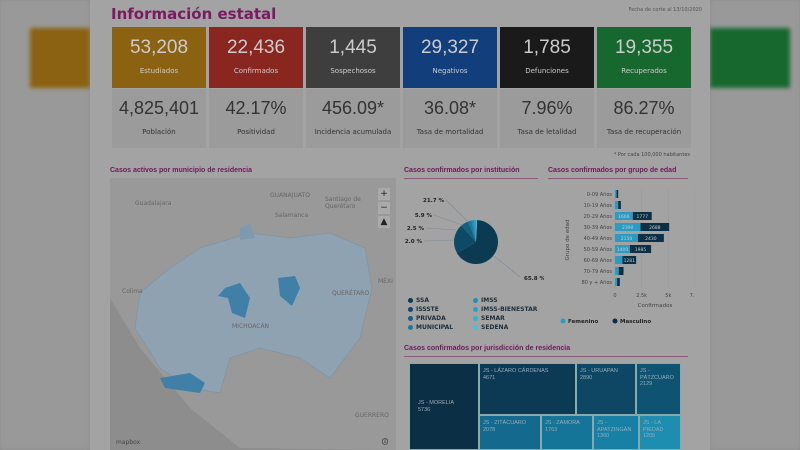 The width and height of the screenshot is (800, 450). What do you see at coordinates (505, 318) in the screenshot?
I see `legend-item: SEMAR` at bounding box center [505, 318].